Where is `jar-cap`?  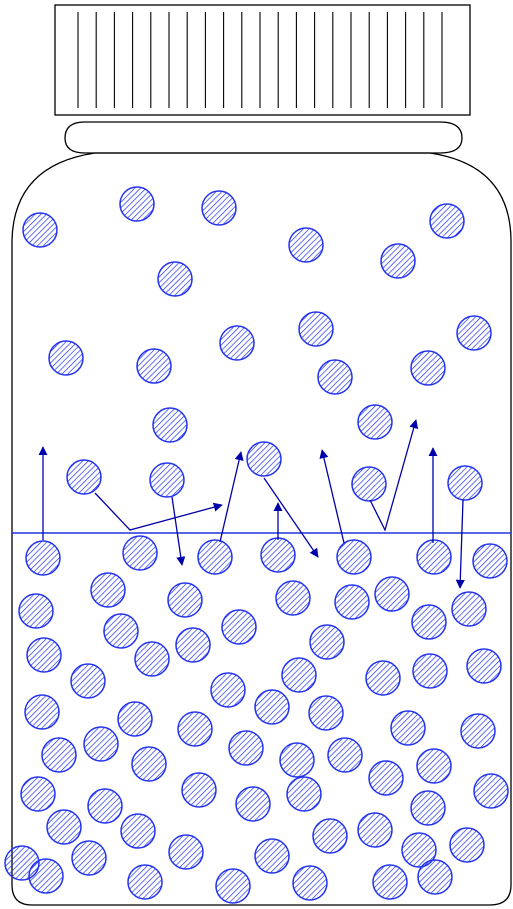 jar-cap is located at coordinates (262, 60).